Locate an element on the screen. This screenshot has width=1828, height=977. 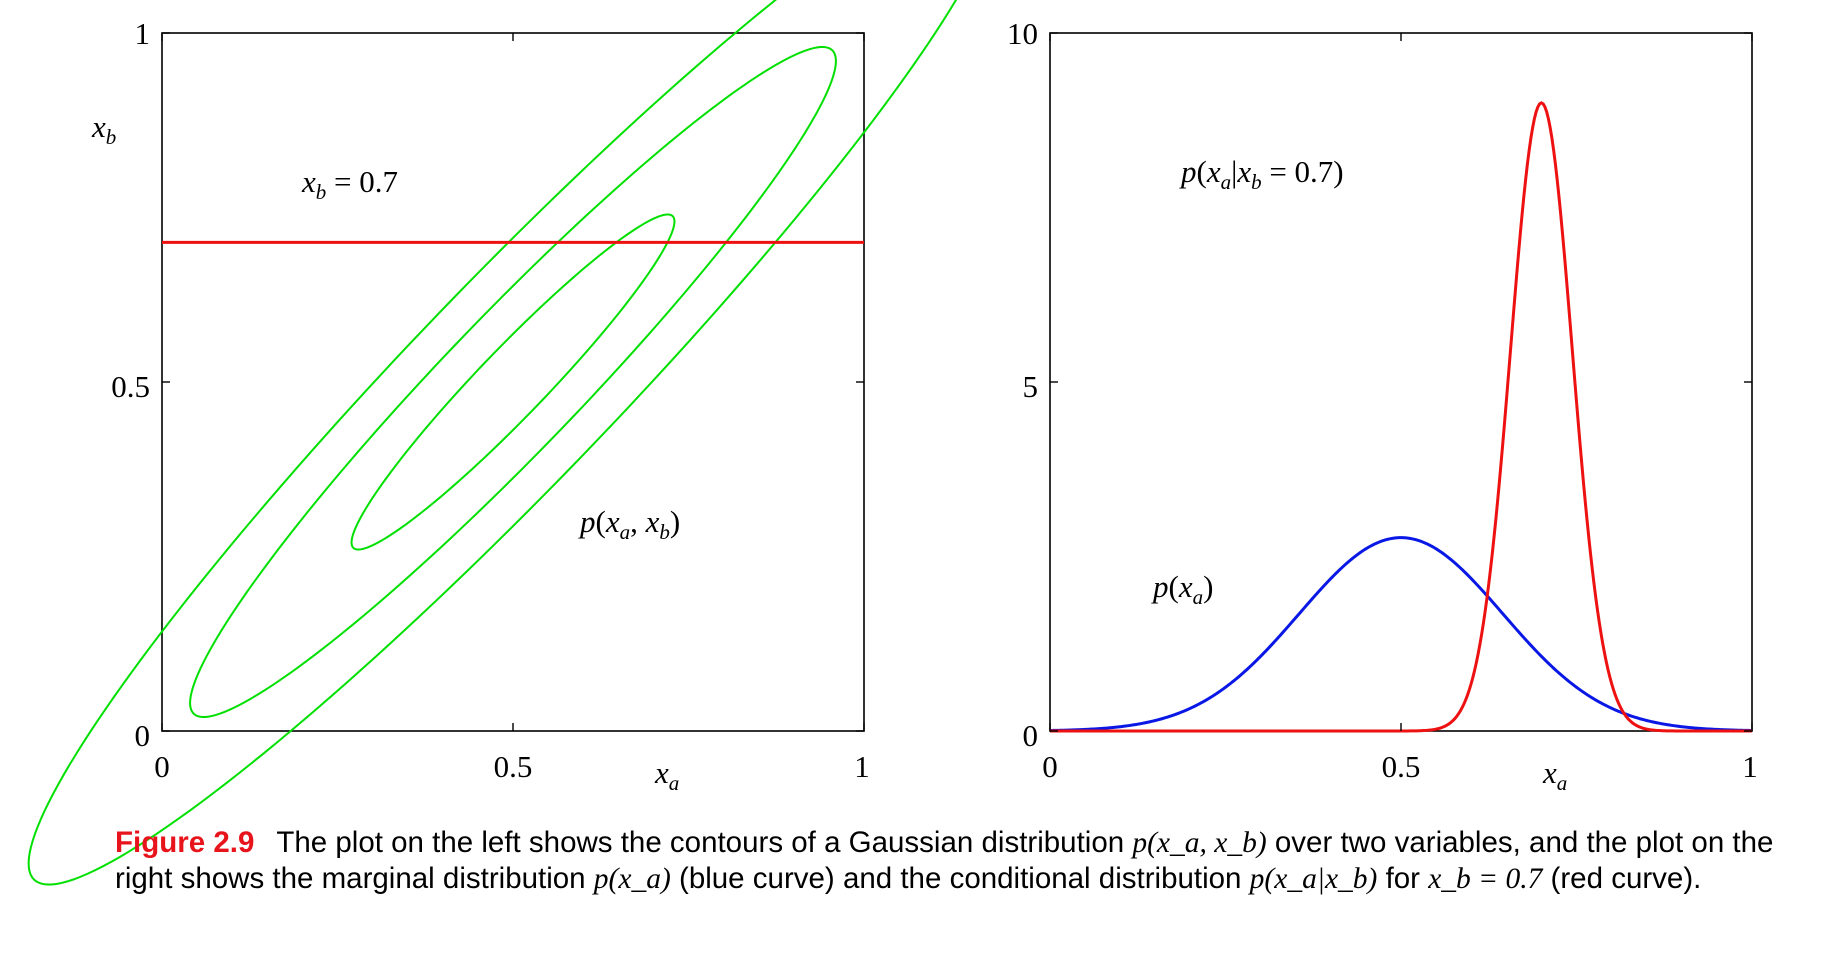
right-x-axis-label: xa is located at coordinates (1554, 775).